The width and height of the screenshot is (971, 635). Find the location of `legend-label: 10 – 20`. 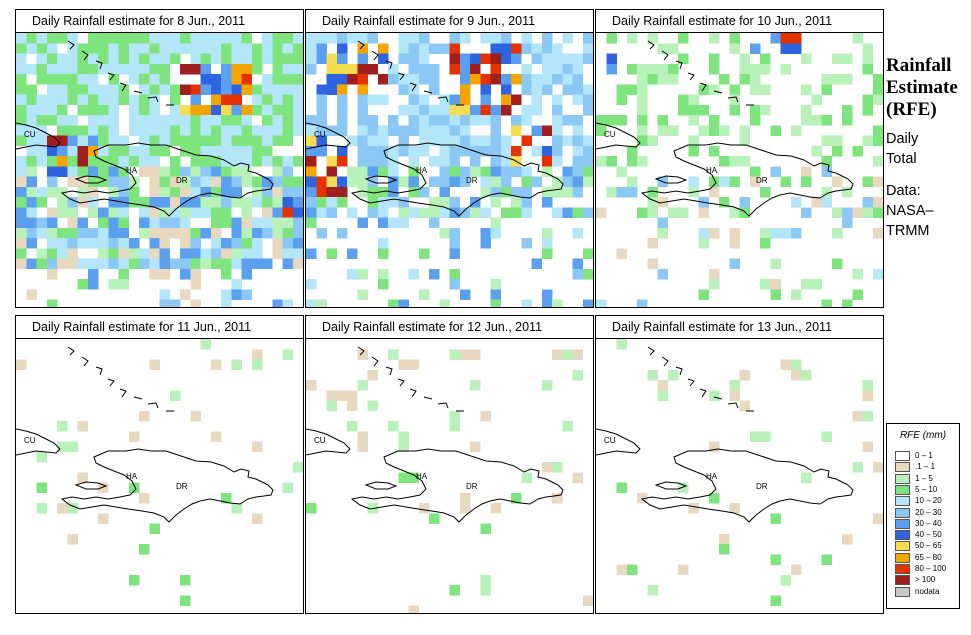

legend-label: 10 – 20 is located at coordinates (928, 501).